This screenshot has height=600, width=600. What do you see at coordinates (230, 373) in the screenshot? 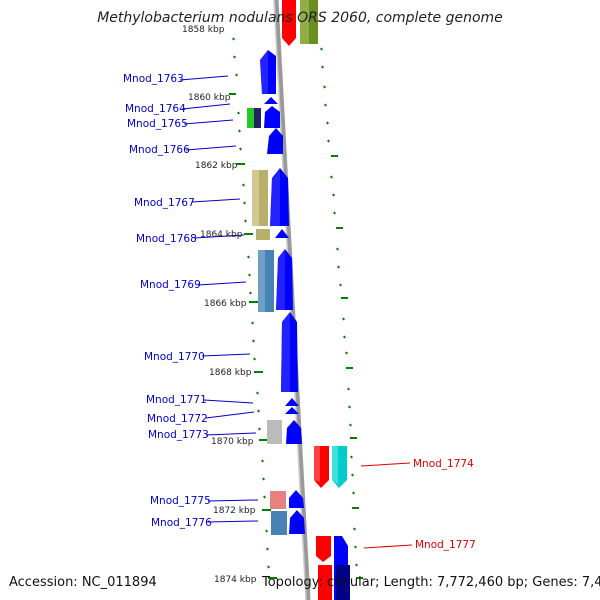
I see `kbp-label: 1868 kbp` at bounding box center [230, 373].